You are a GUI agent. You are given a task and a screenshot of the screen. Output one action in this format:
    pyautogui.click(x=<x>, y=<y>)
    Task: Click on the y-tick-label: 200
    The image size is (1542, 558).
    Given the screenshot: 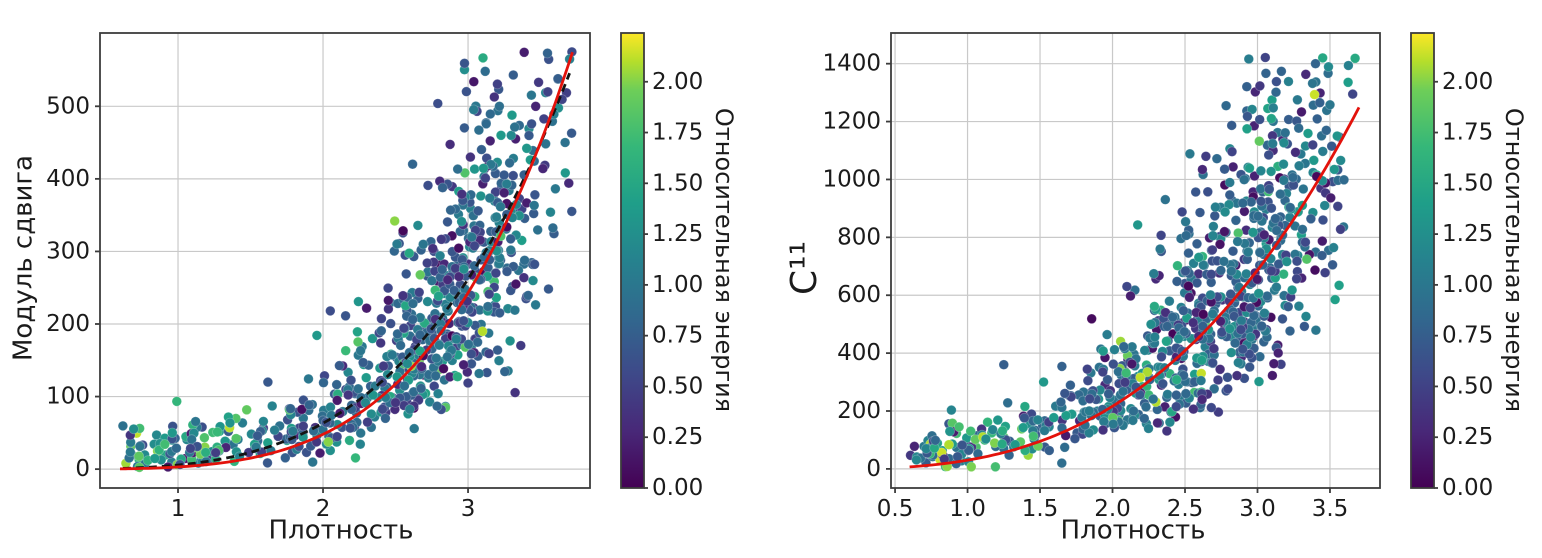 What is the action you would take?
    pyautogui.click(x=859, y=411)
    